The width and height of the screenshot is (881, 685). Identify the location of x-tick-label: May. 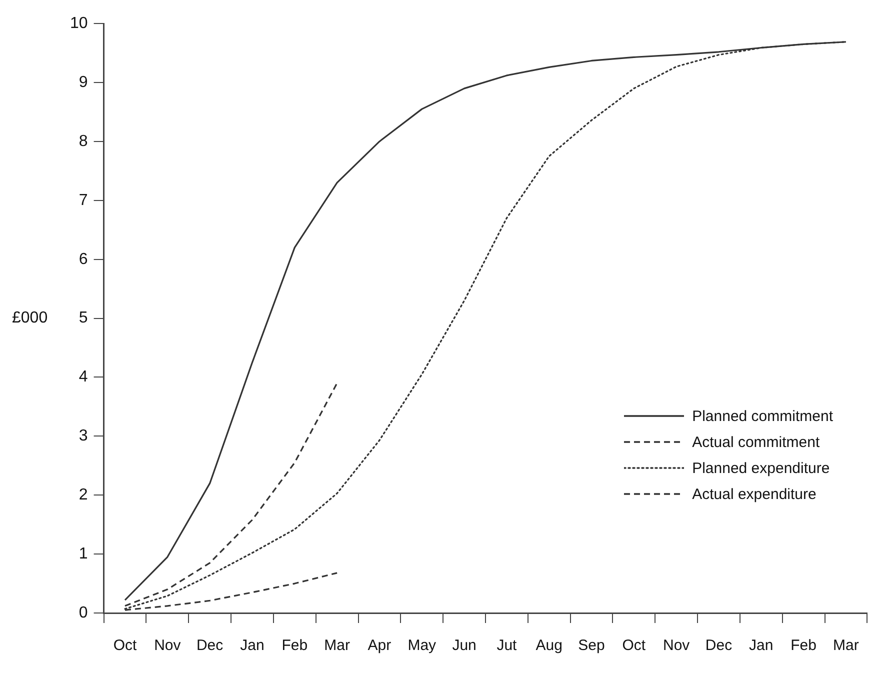
(422, 645).